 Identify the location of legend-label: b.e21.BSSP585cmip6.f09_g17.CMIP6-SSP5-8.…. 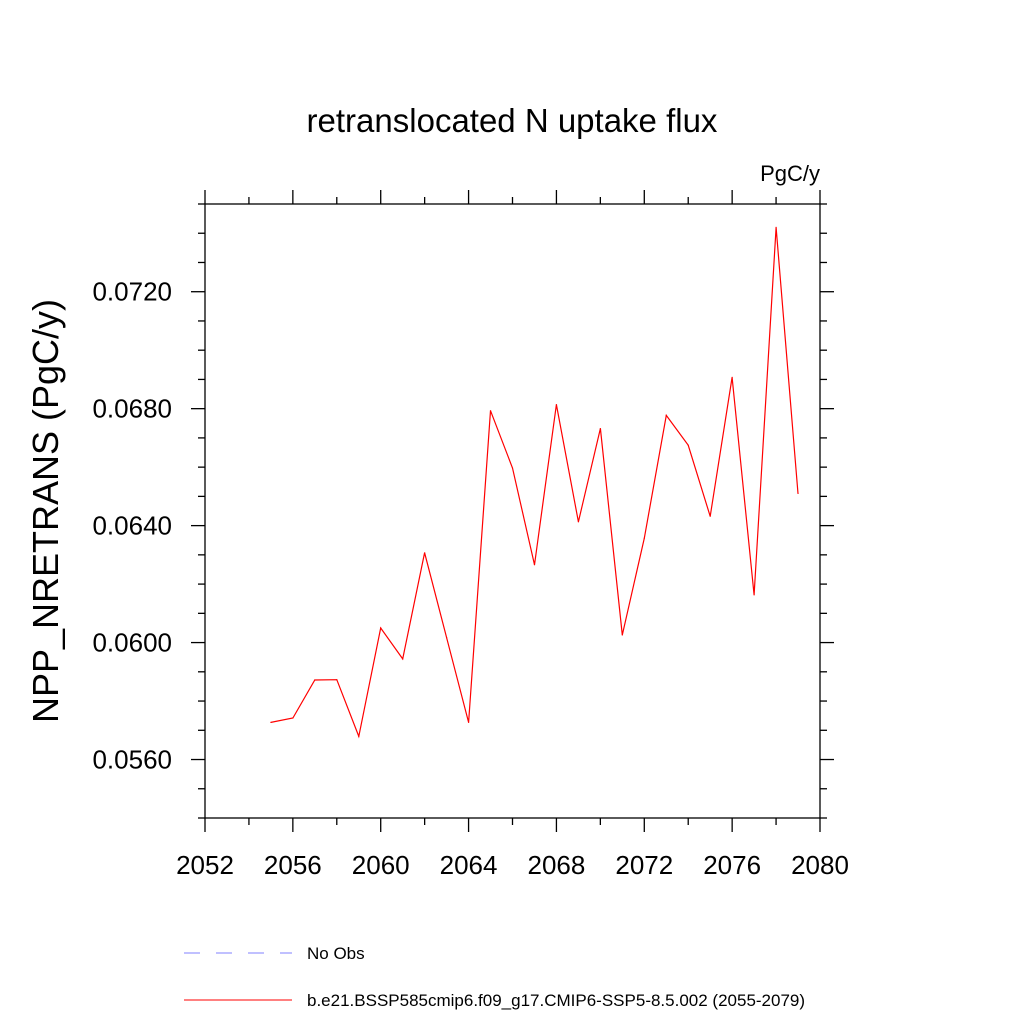
(556, 1000).